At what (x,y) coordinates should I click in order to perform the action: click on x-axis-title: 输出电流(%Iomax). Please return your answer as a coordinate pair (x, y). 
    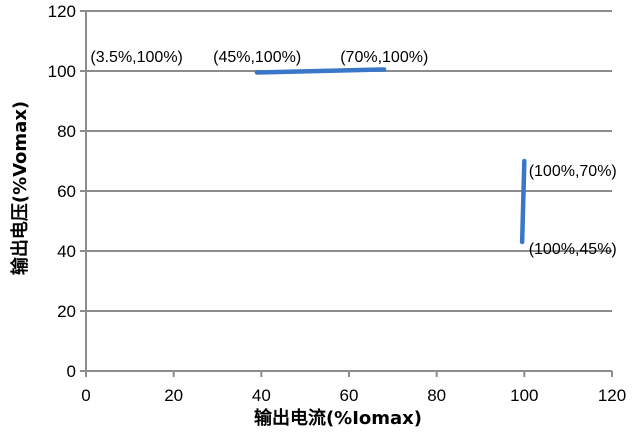
    Looking at the image, I should click on (338, 418).